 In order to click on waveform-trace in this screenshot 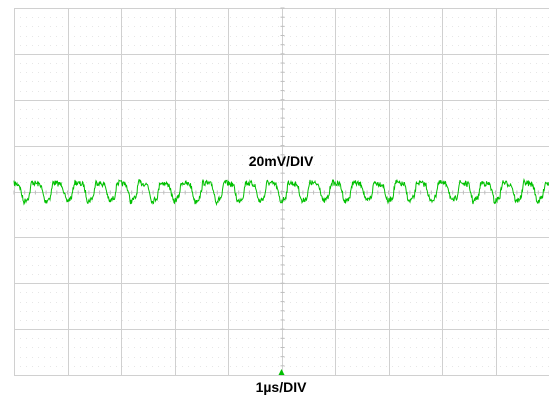, I will do `click(281, 192)`.